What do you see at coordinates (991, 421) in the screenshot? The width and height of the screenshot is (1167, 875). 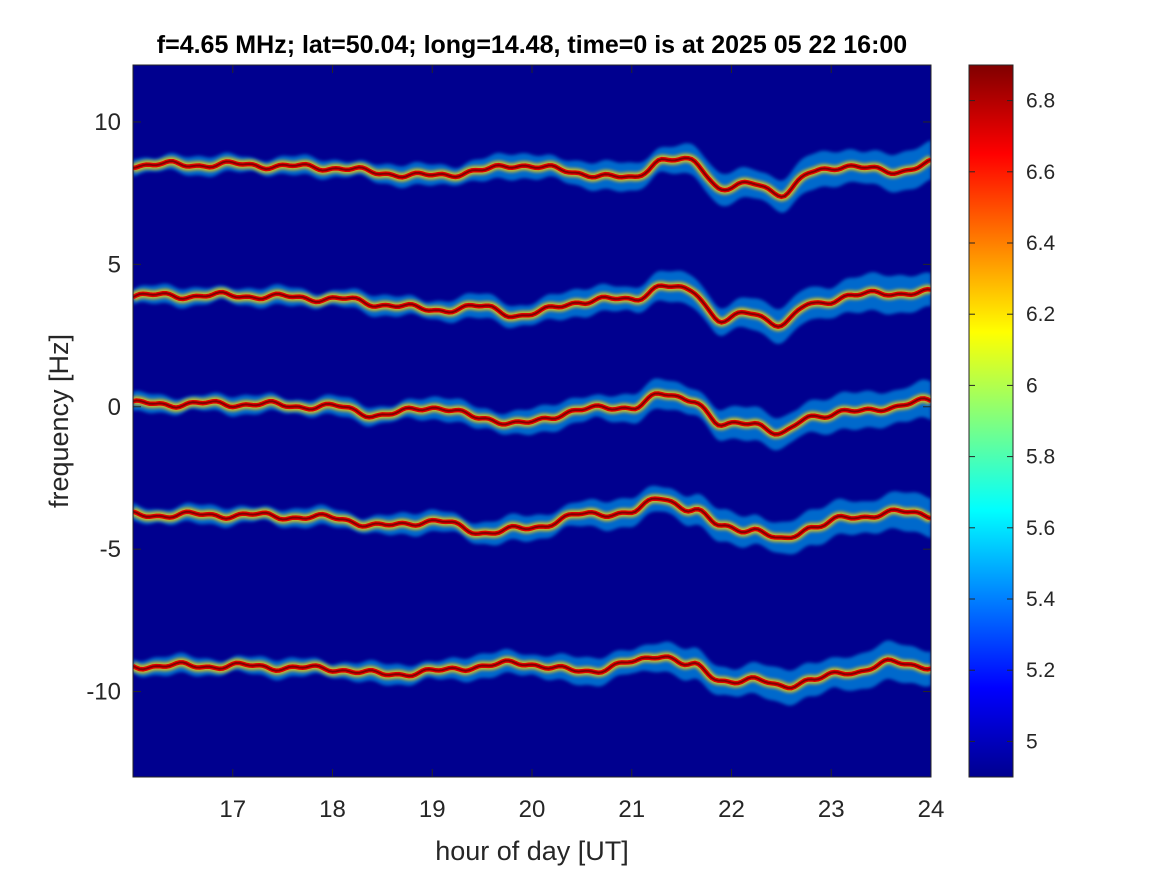 I see `colorbar` at bounding box center [991, 421].